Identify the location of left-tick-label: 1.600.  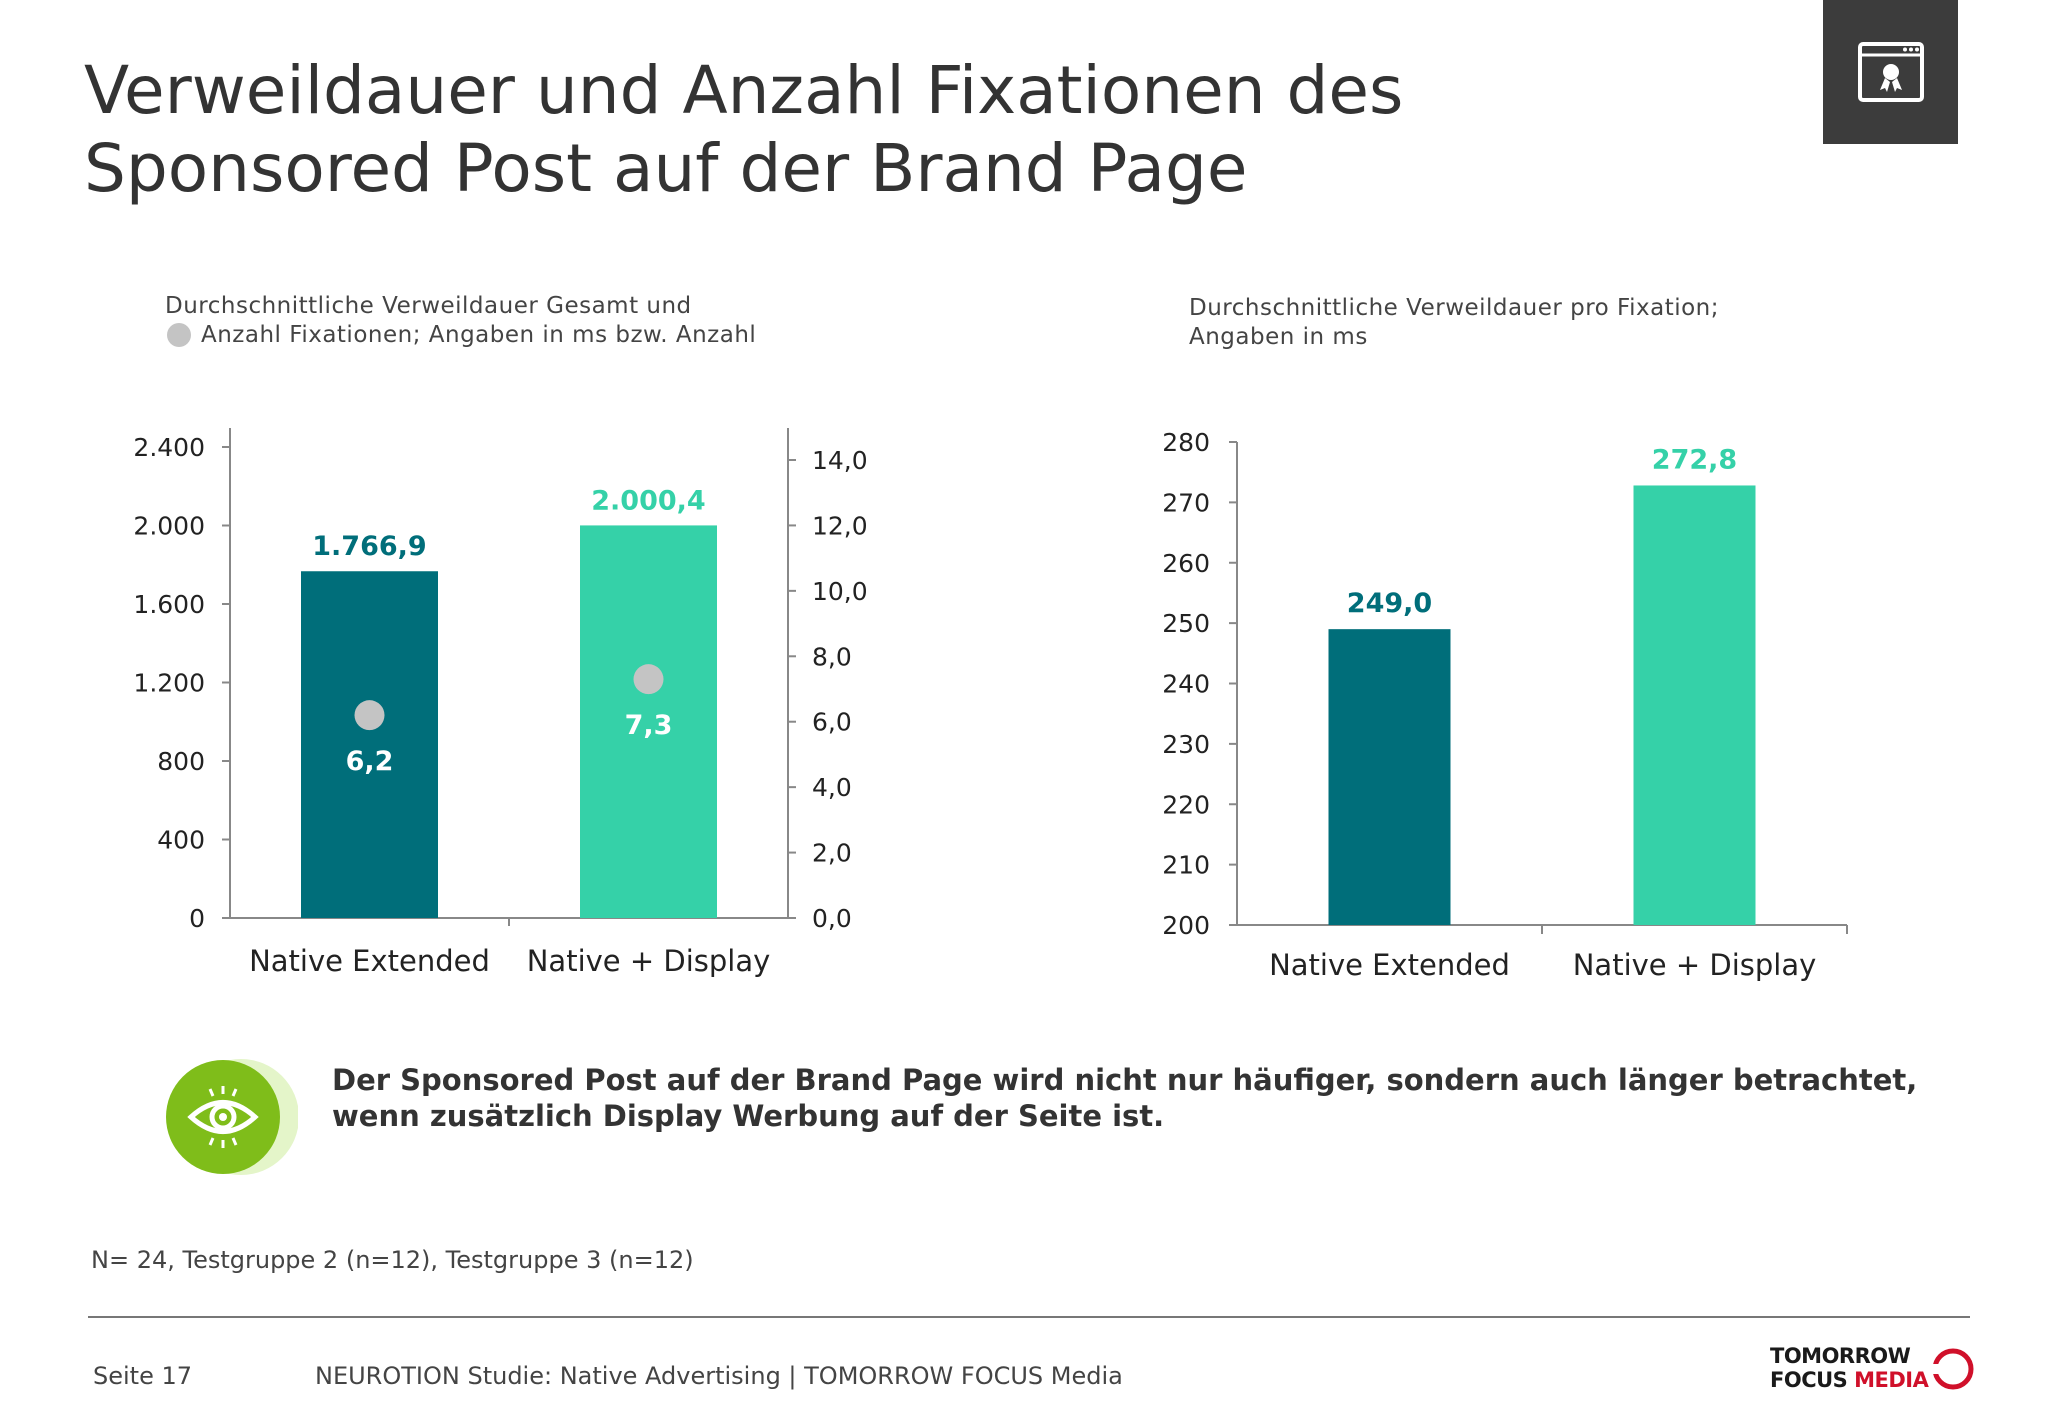
(169, 604).